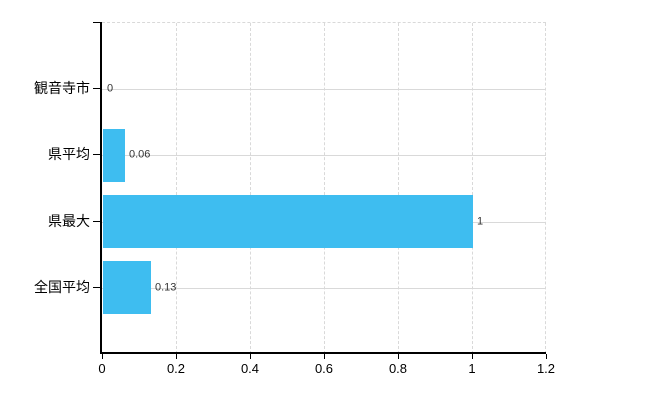 The height and width of the screenshot is (400, 650). I want to click on category-label: 観音寺市, so click(62, 88).